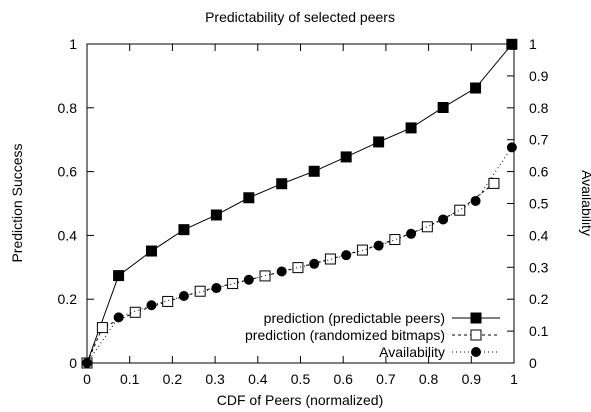  Describe the element at coordinates (429, 379) in the screenshot. I see `x-tick-label: 0.8` at that location.